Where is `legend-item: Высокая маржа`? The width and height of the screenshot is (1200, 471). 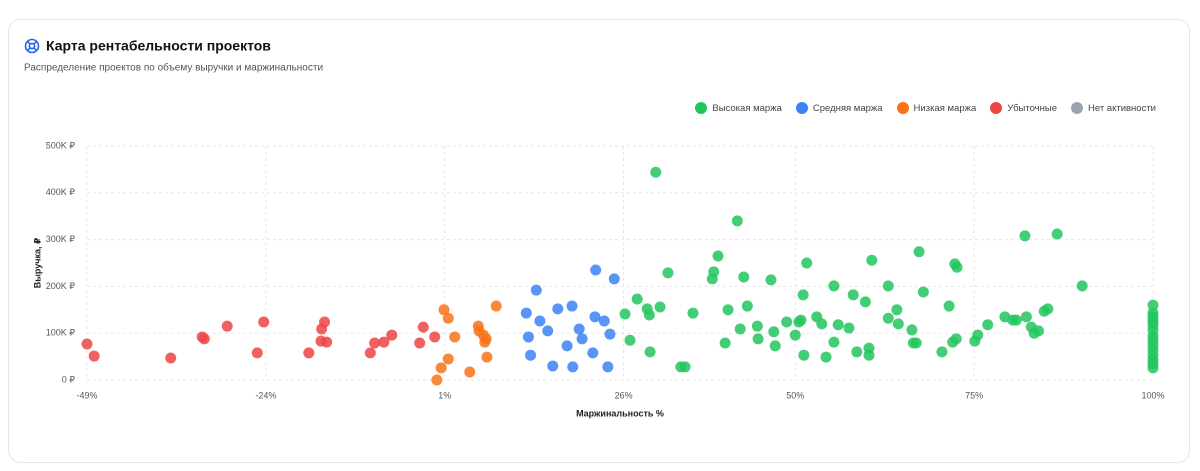
legend-item: Высокая маржа is located at coordinates (738, 108).